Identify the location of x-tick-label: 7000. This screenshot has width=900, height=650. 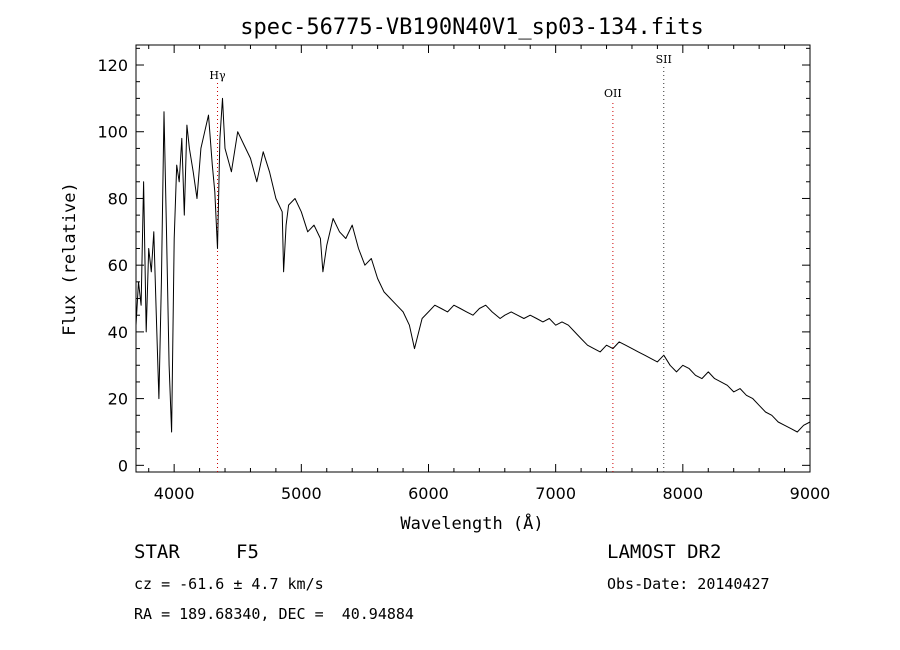
(555, 493).